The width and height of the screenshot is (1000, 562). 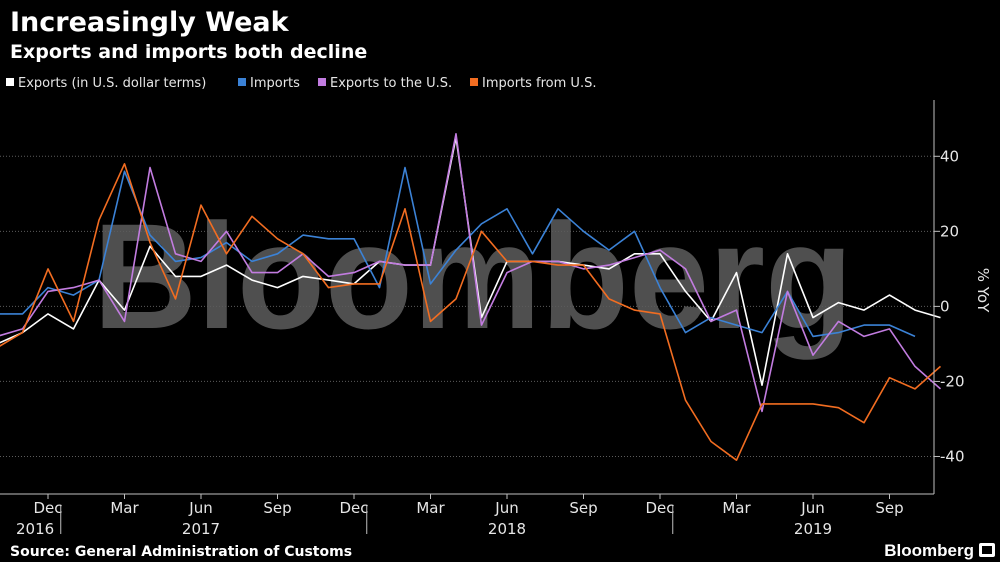 I want to click on legend-label: Imports from U.S., so click(x=539, y=83).